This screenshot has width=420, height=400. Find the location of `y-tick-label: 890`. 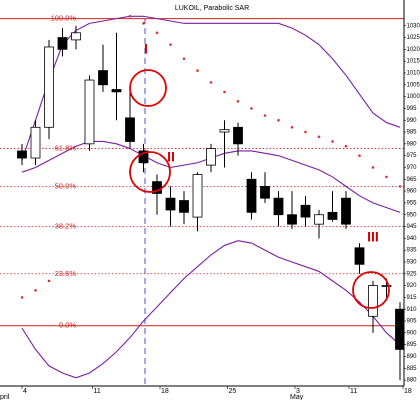

y-tick-label: 890 is located at coordinates (412, 357).